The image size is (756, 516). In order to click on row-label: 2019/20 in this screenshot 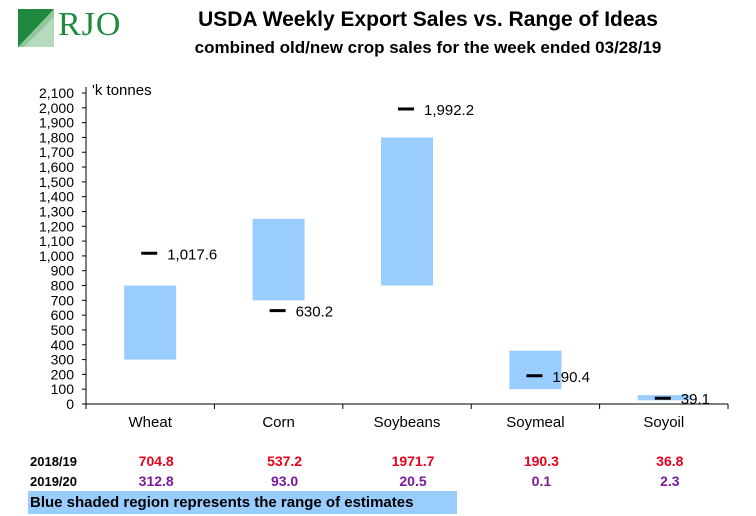, I will do `click(53, 481)`.